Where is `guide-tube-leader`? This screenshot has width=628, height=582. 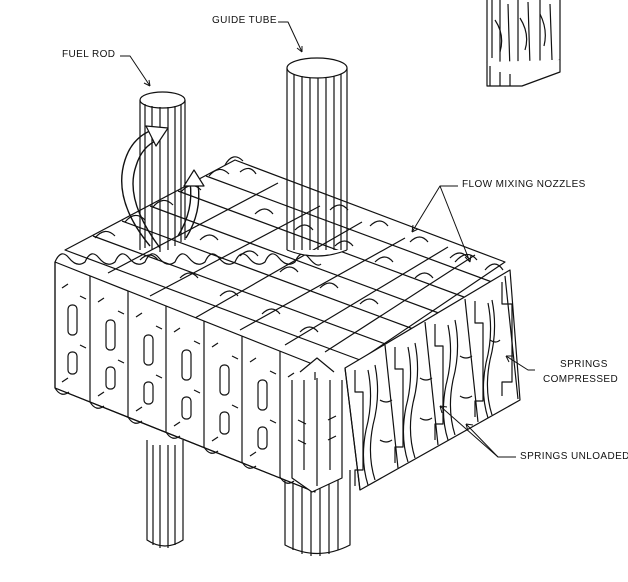
guide-tube-leader is located at coordinates (290, 37).